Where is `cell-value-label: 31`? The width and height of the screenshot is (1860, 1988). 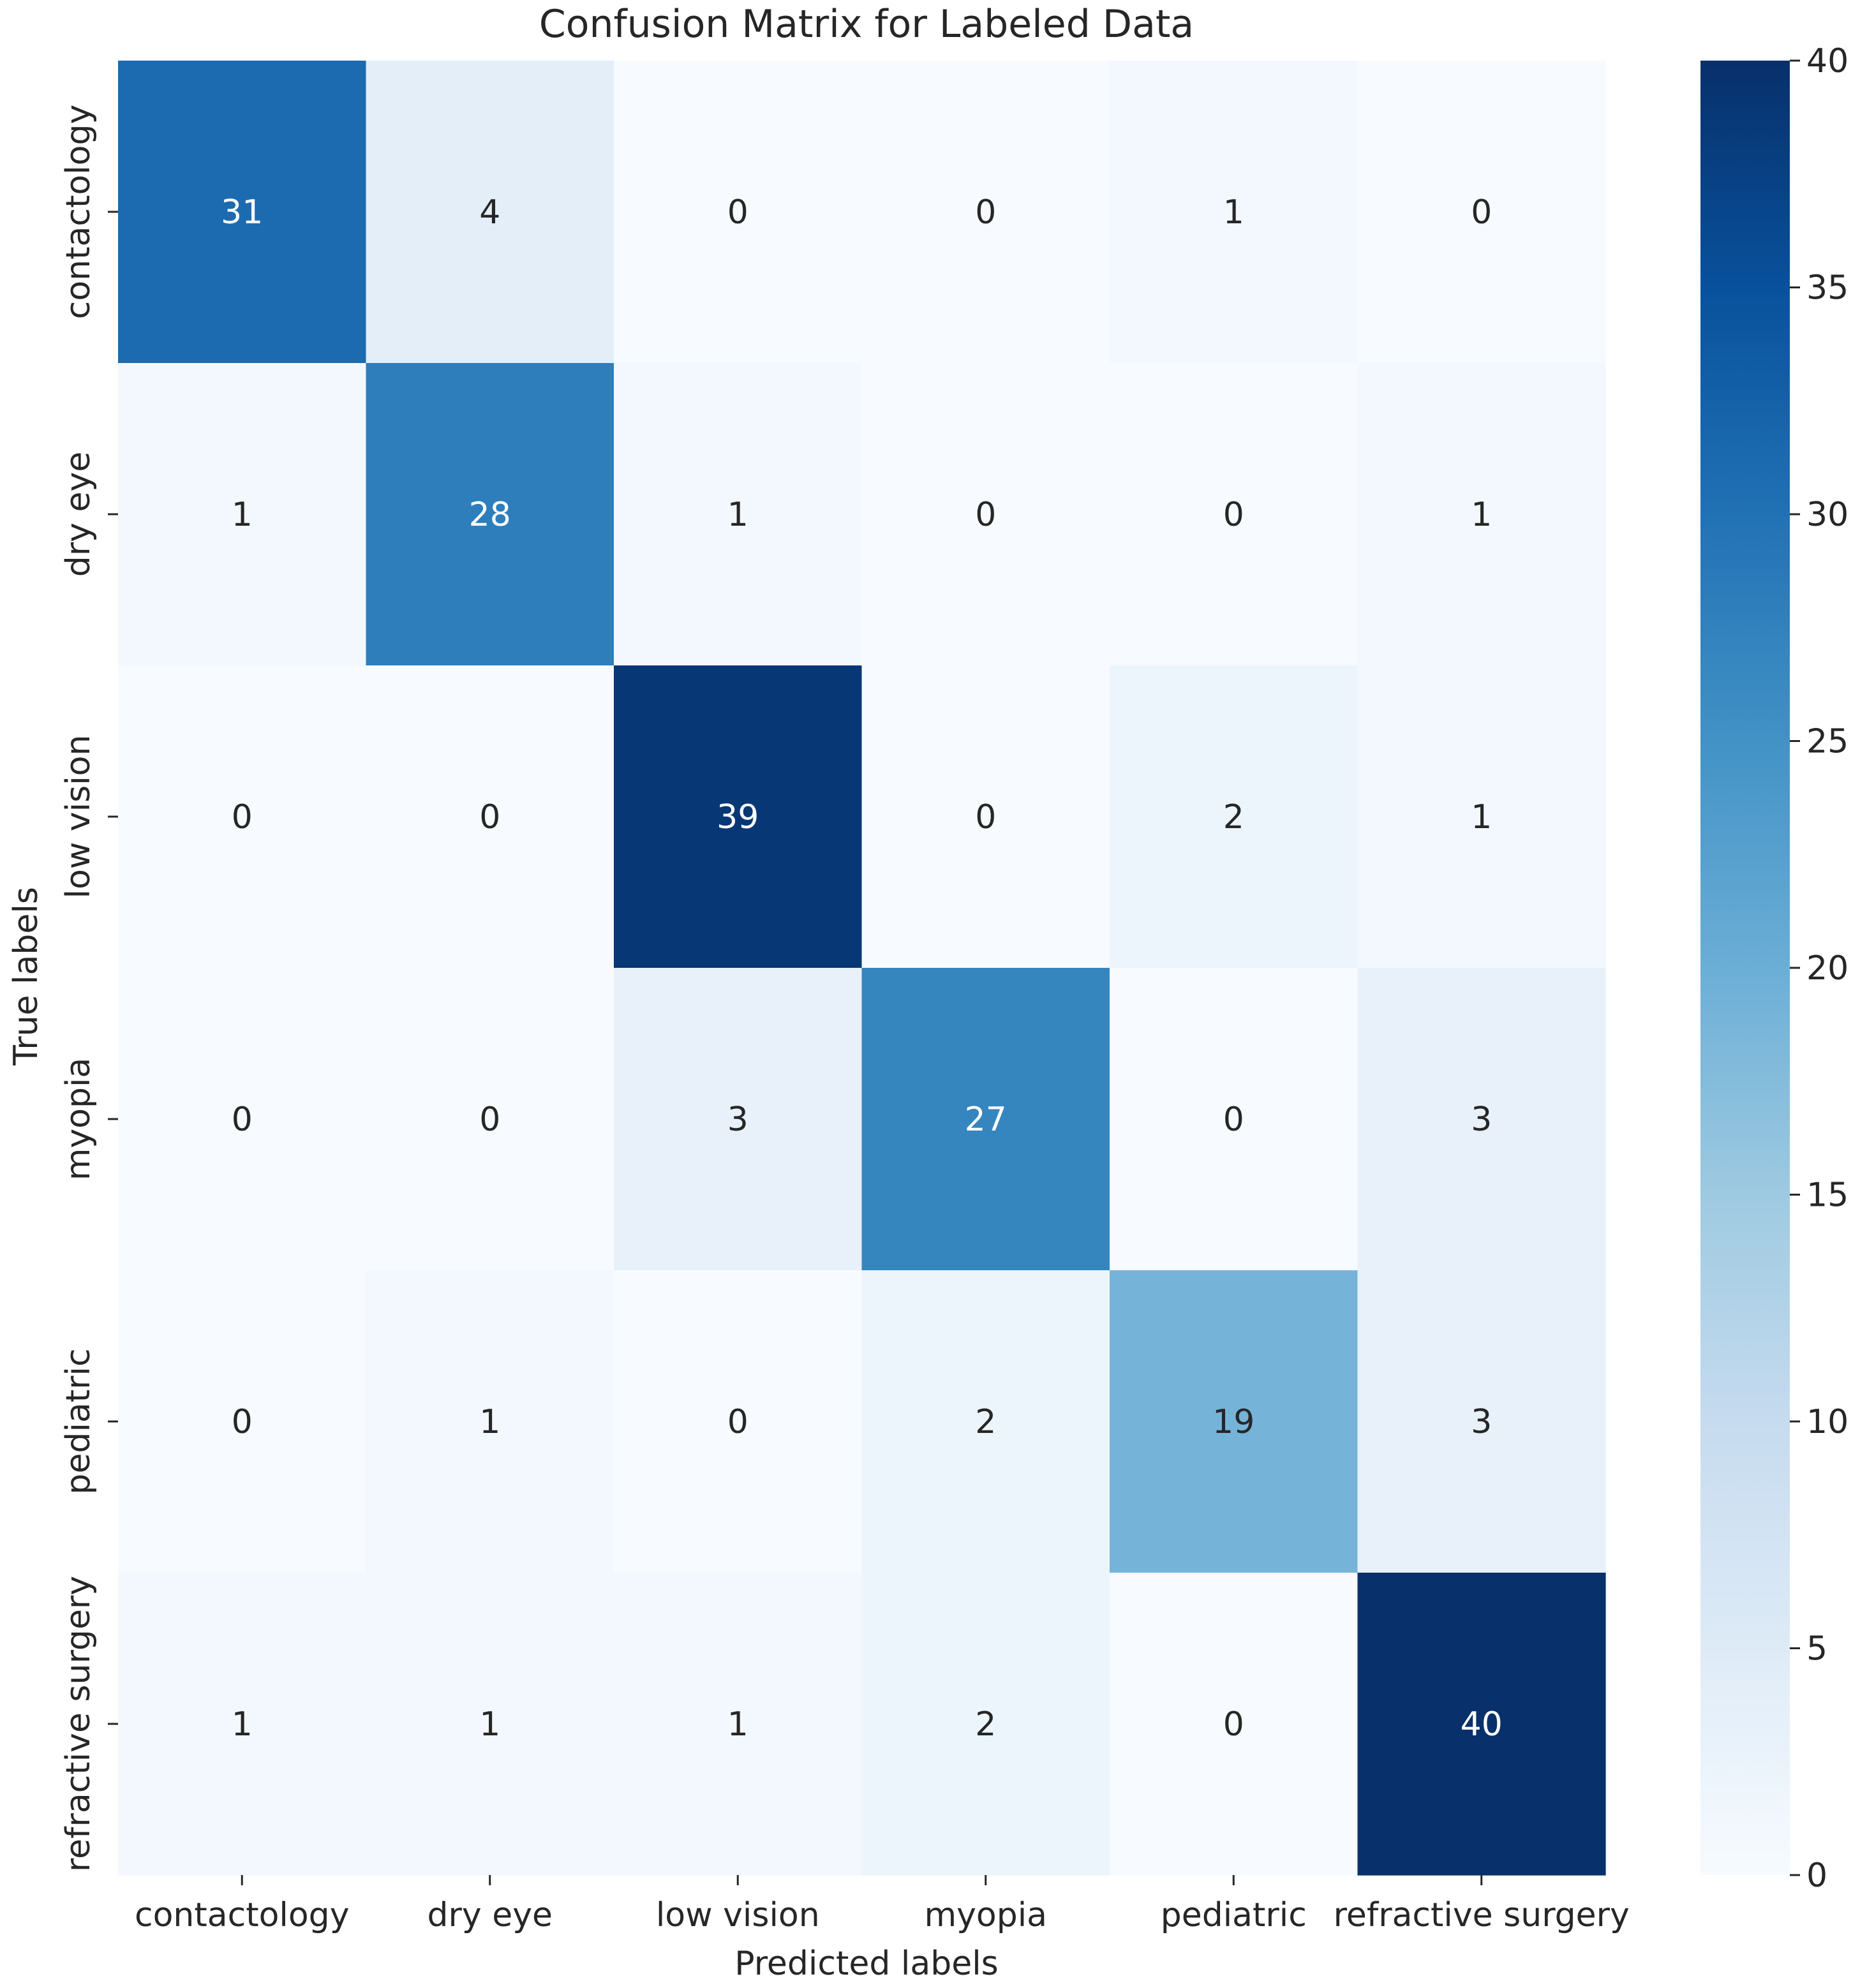 cell-value-label: 31 is located at coordinates (242, 213).